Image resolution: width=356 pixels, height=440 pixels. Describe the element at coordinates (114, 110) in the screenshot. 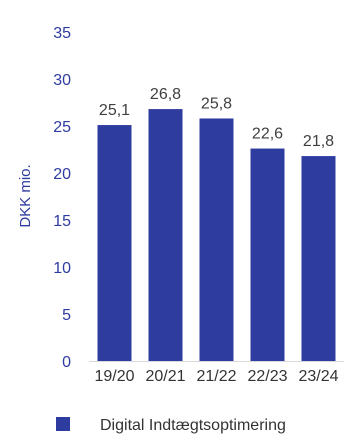

I see `data-label: 25,1` at that location.